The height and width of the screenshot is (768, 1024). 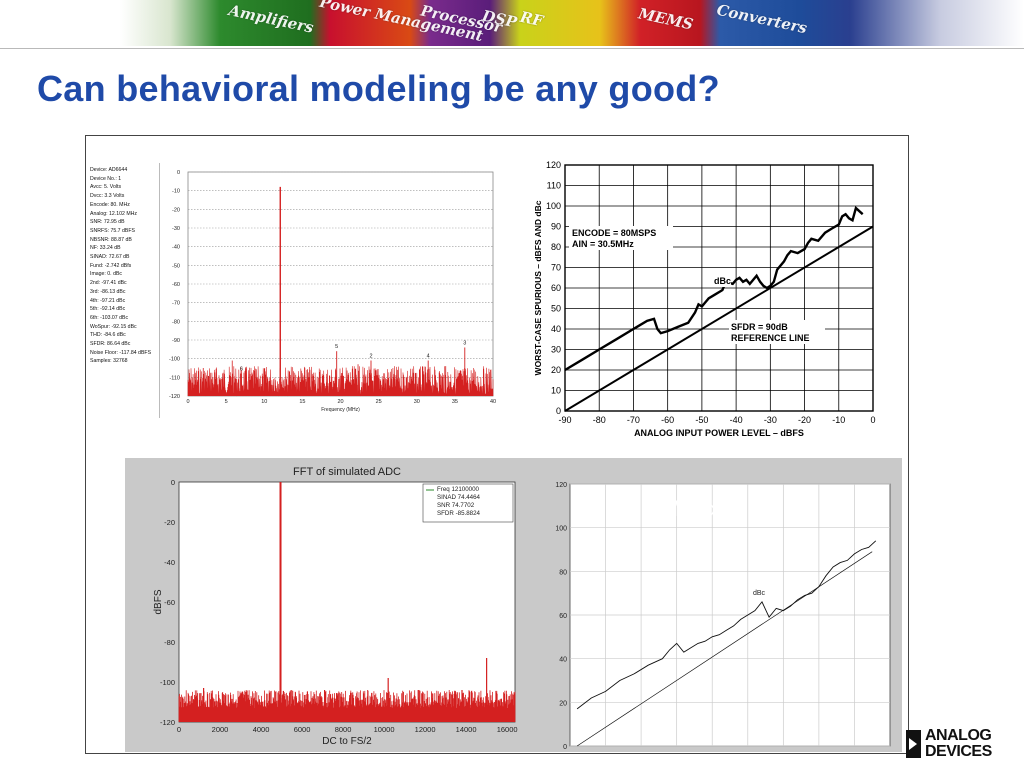 I want to click on x-axis-label: DC to FS/2, so click(x=347, y=741).